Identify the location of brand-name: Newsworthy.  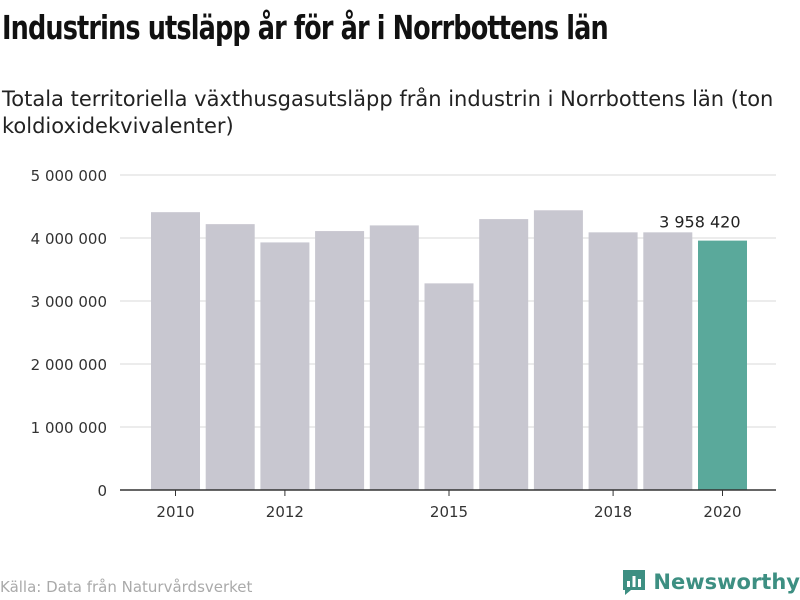
(726, 582).